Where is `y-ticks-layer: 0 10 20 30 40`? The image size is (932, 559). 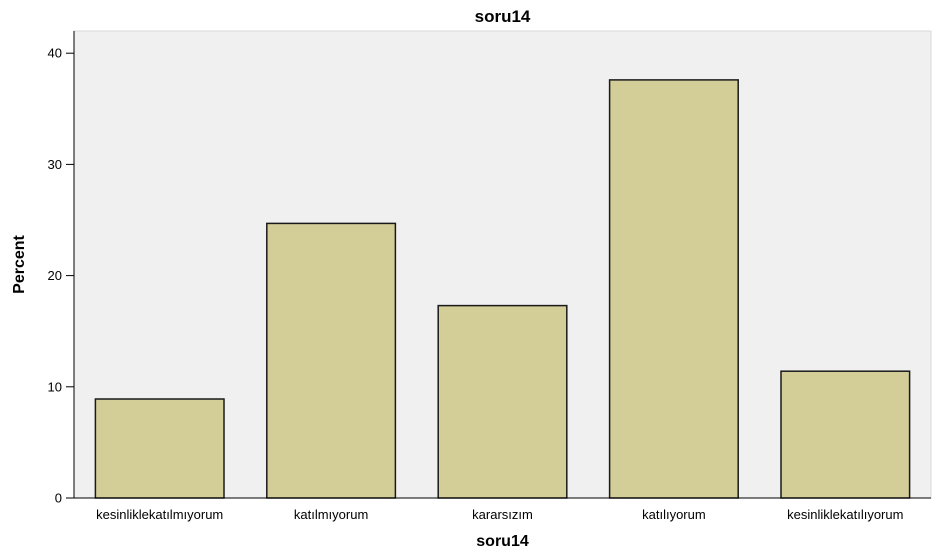 y-ticks-layer: 0 10 20 30 40 is located at coordinates (61, 276).